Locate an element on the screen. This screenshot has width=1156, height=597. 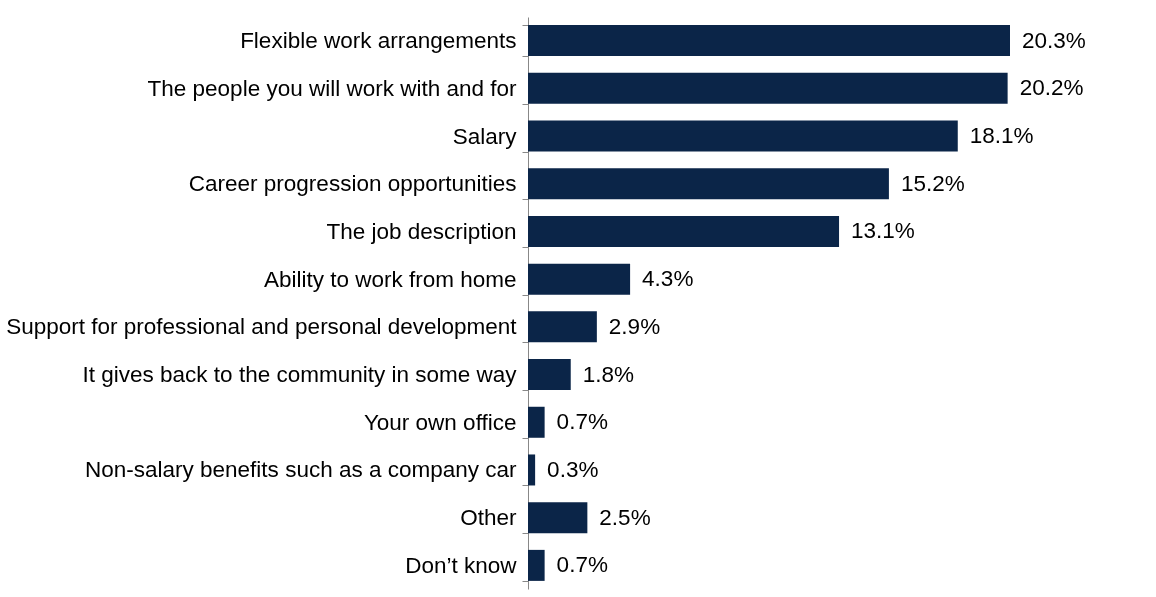
data-label: 0.3% is located at coordinates (573, 469).